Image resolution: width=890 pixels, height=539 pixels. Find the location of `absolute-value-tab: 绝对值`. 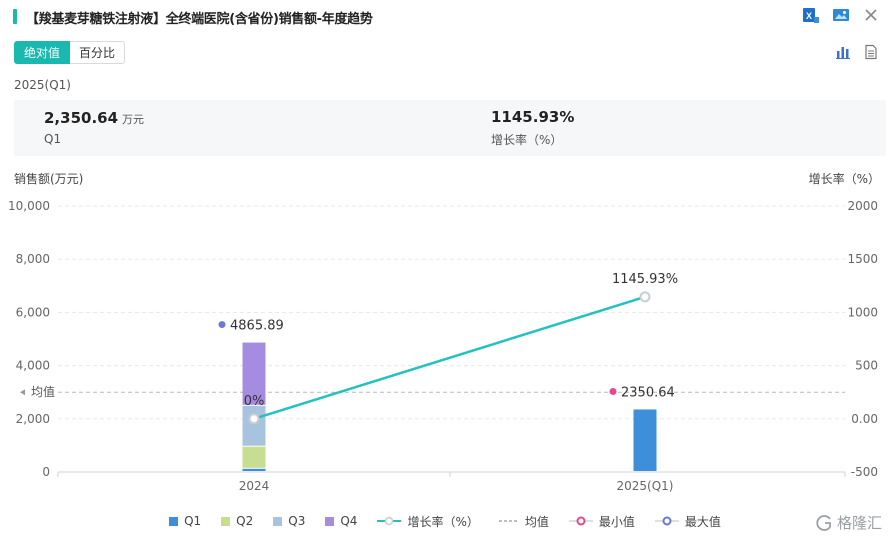

absolute-value-tab: 绝对值 is located at coordinates (42, 52).